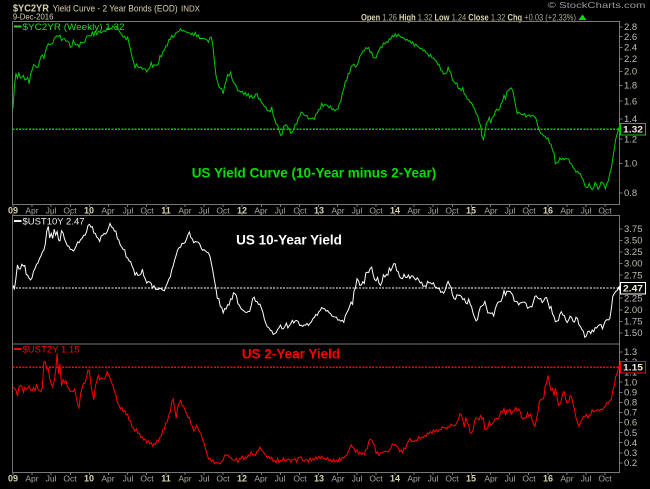  I want to click on svg-text: 2.25, so click(633, 298).